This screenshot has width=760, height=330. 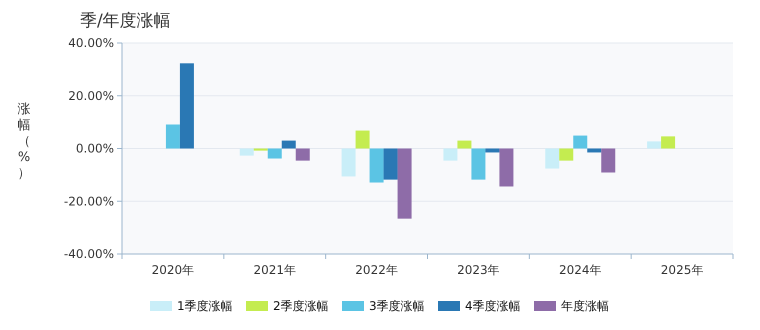 What do you see at coordinates (95, 149) in the screenshot?
I see `y-tick-label: 0.00%` at bounding box center [95, 149].